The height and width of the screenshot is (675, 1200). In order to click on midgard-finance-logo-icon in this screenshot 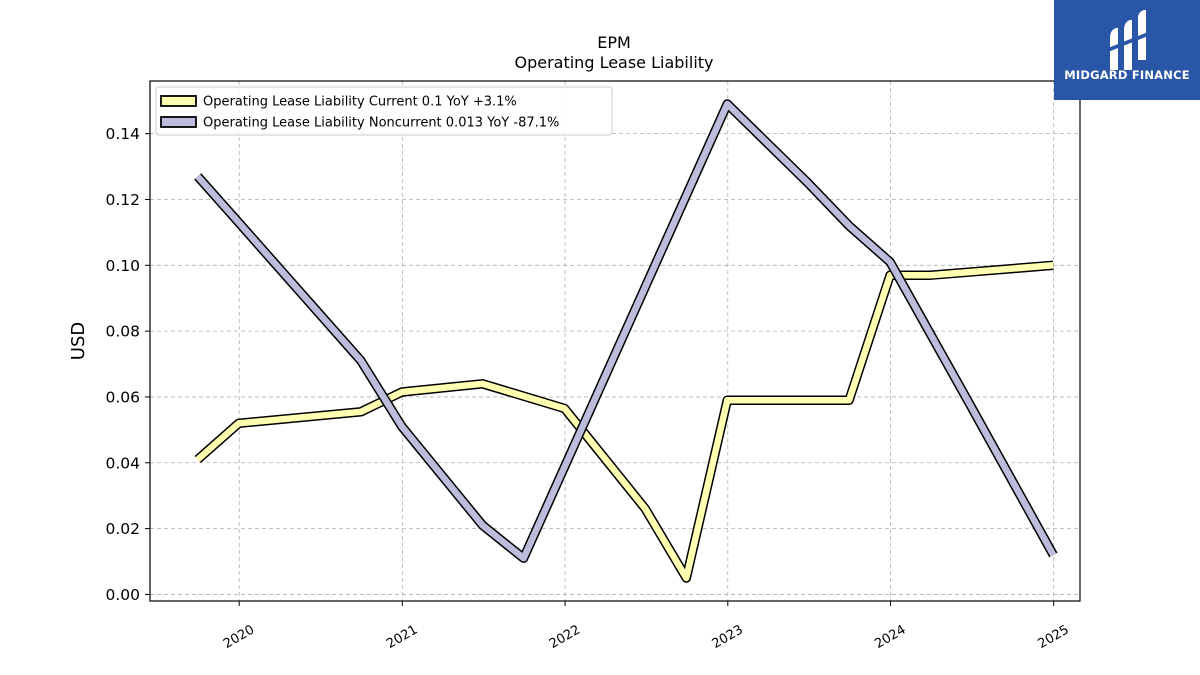, I will do `click(1128, 40)`.